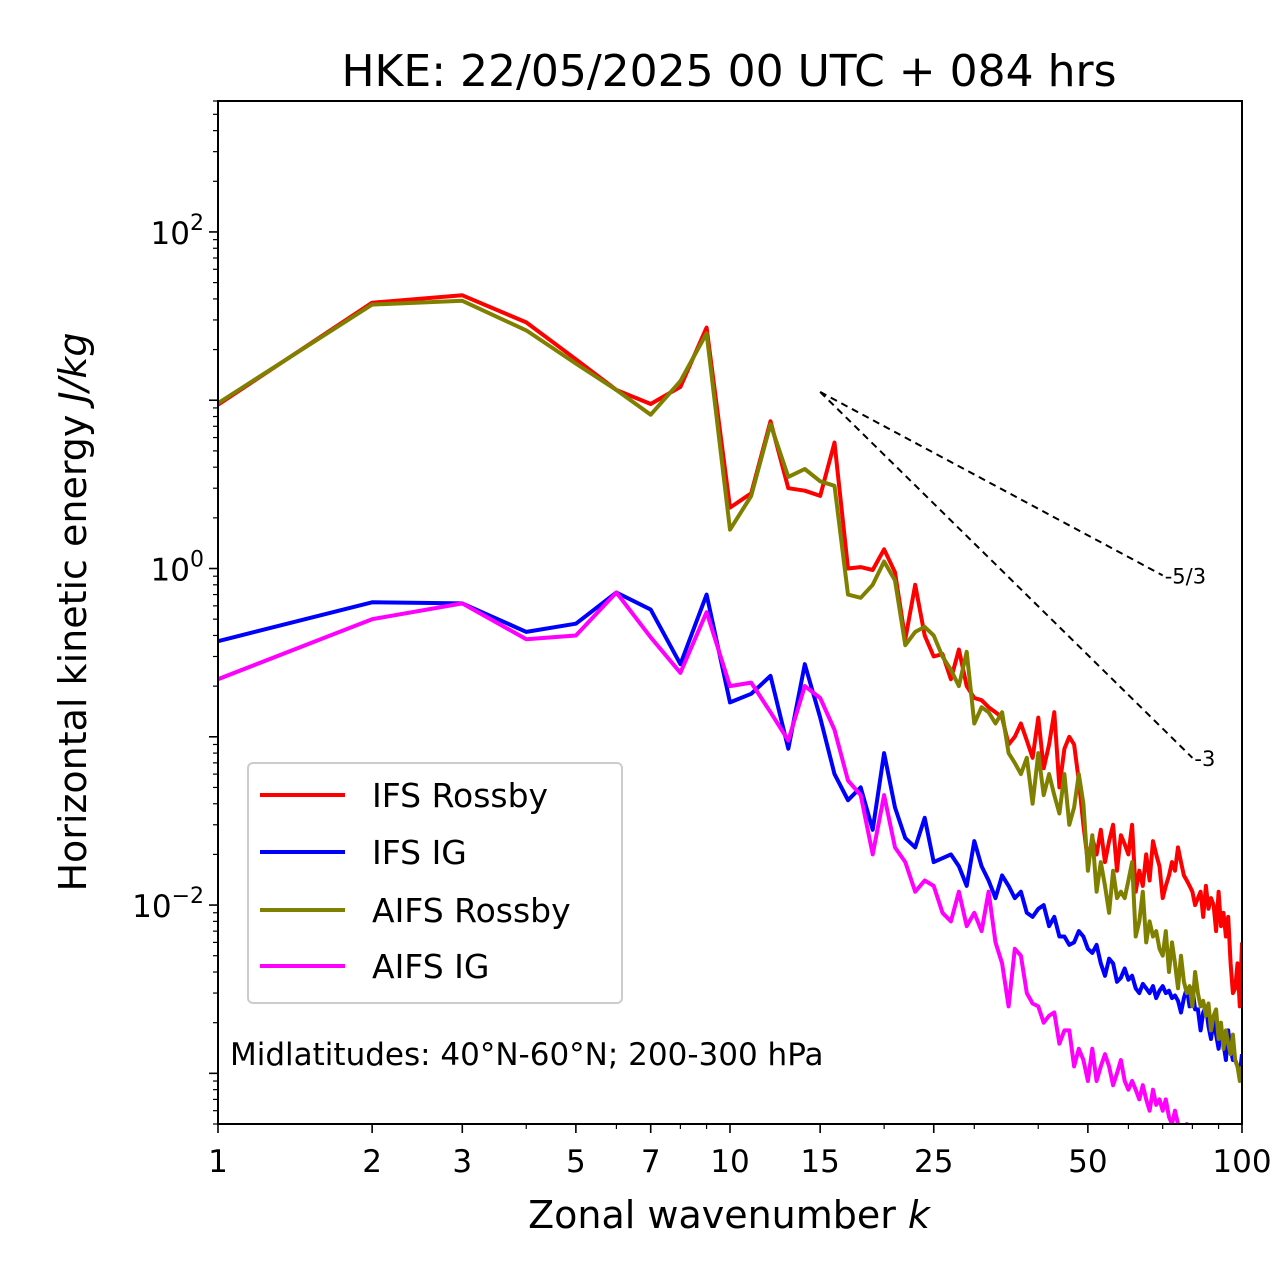 The image size is (1280, 1288). Describe the element at coordinates (218, 1162) in the screenshot. I see `x-tick-label: 1` at that location.